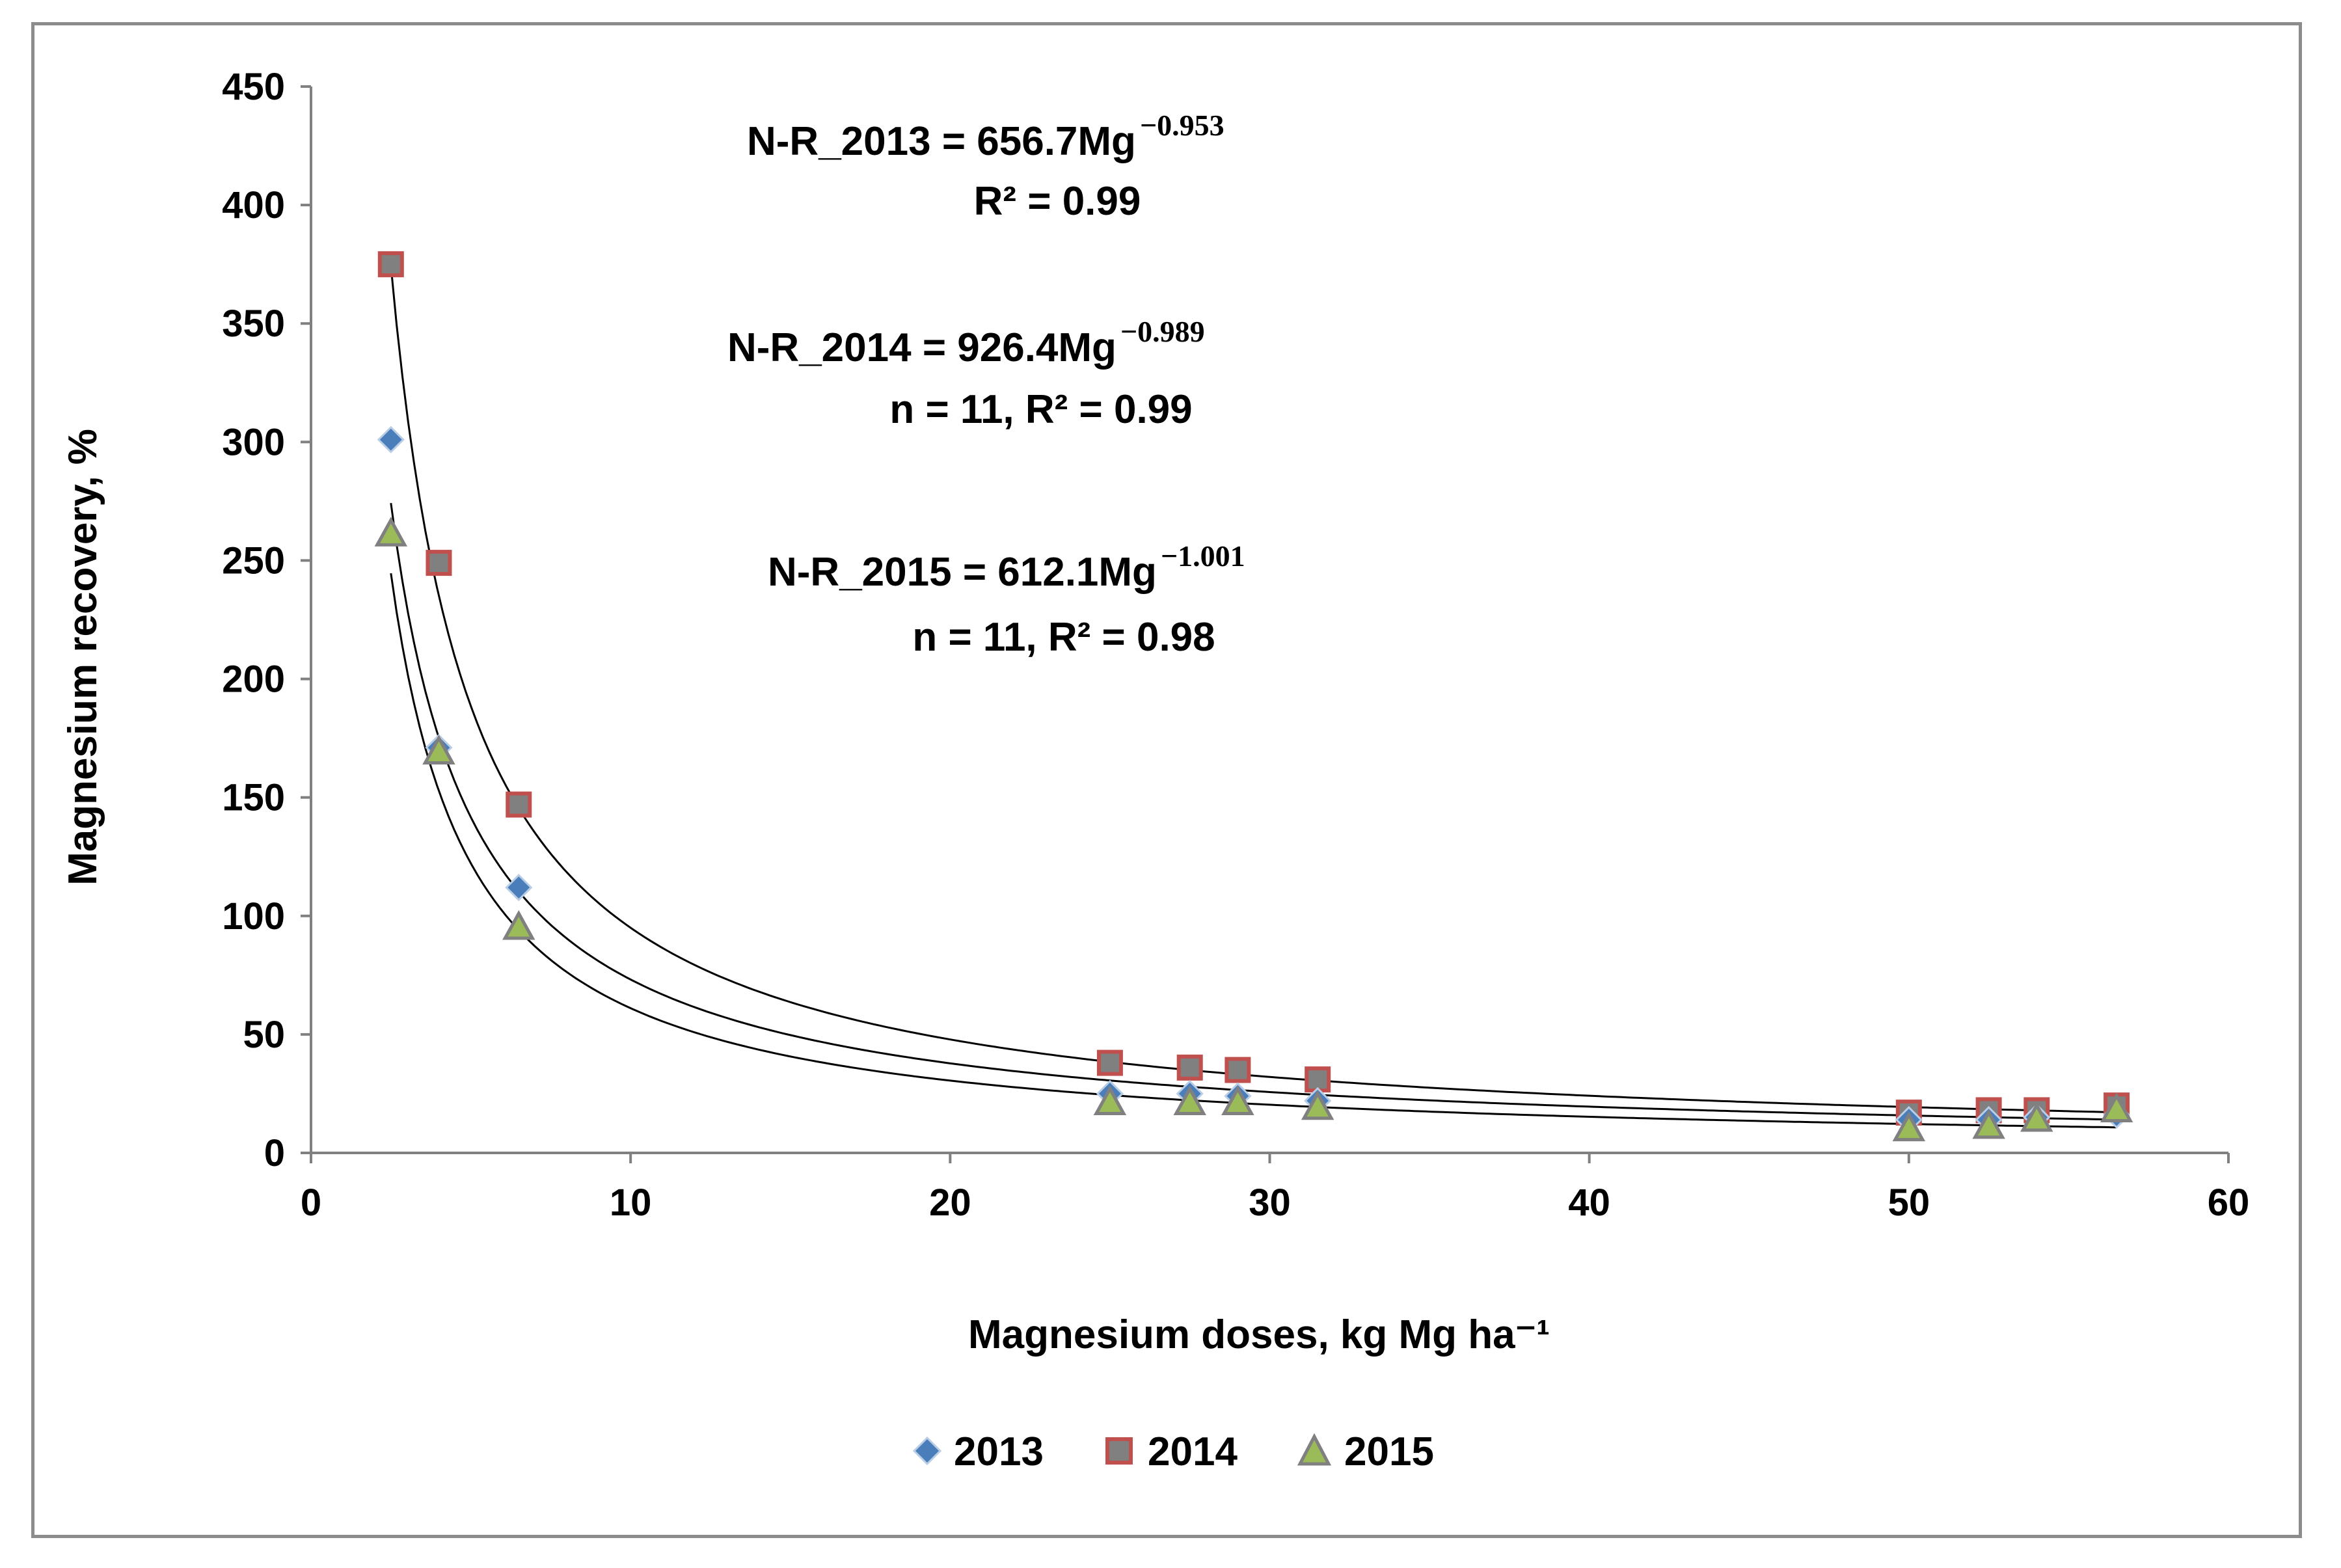 The width and height of the screenshot is (2341, 1568). What do you see at coordinates (1909, 1203) in the screenshot?
I see `x-tick-label: 50` at bounding box center [1909, 1203].